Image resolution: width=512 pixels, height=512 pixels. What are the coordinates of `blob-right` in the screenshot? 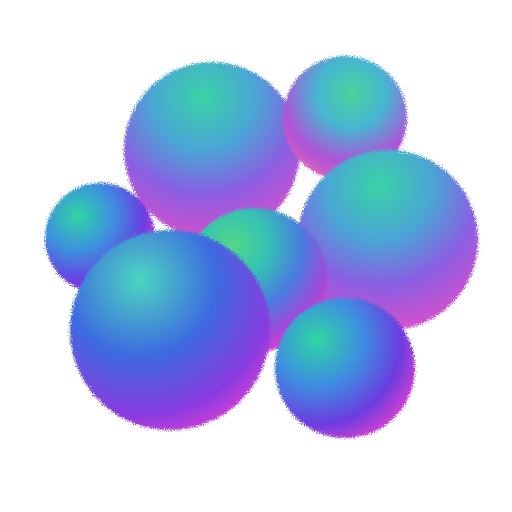 It's located at (388, 240).